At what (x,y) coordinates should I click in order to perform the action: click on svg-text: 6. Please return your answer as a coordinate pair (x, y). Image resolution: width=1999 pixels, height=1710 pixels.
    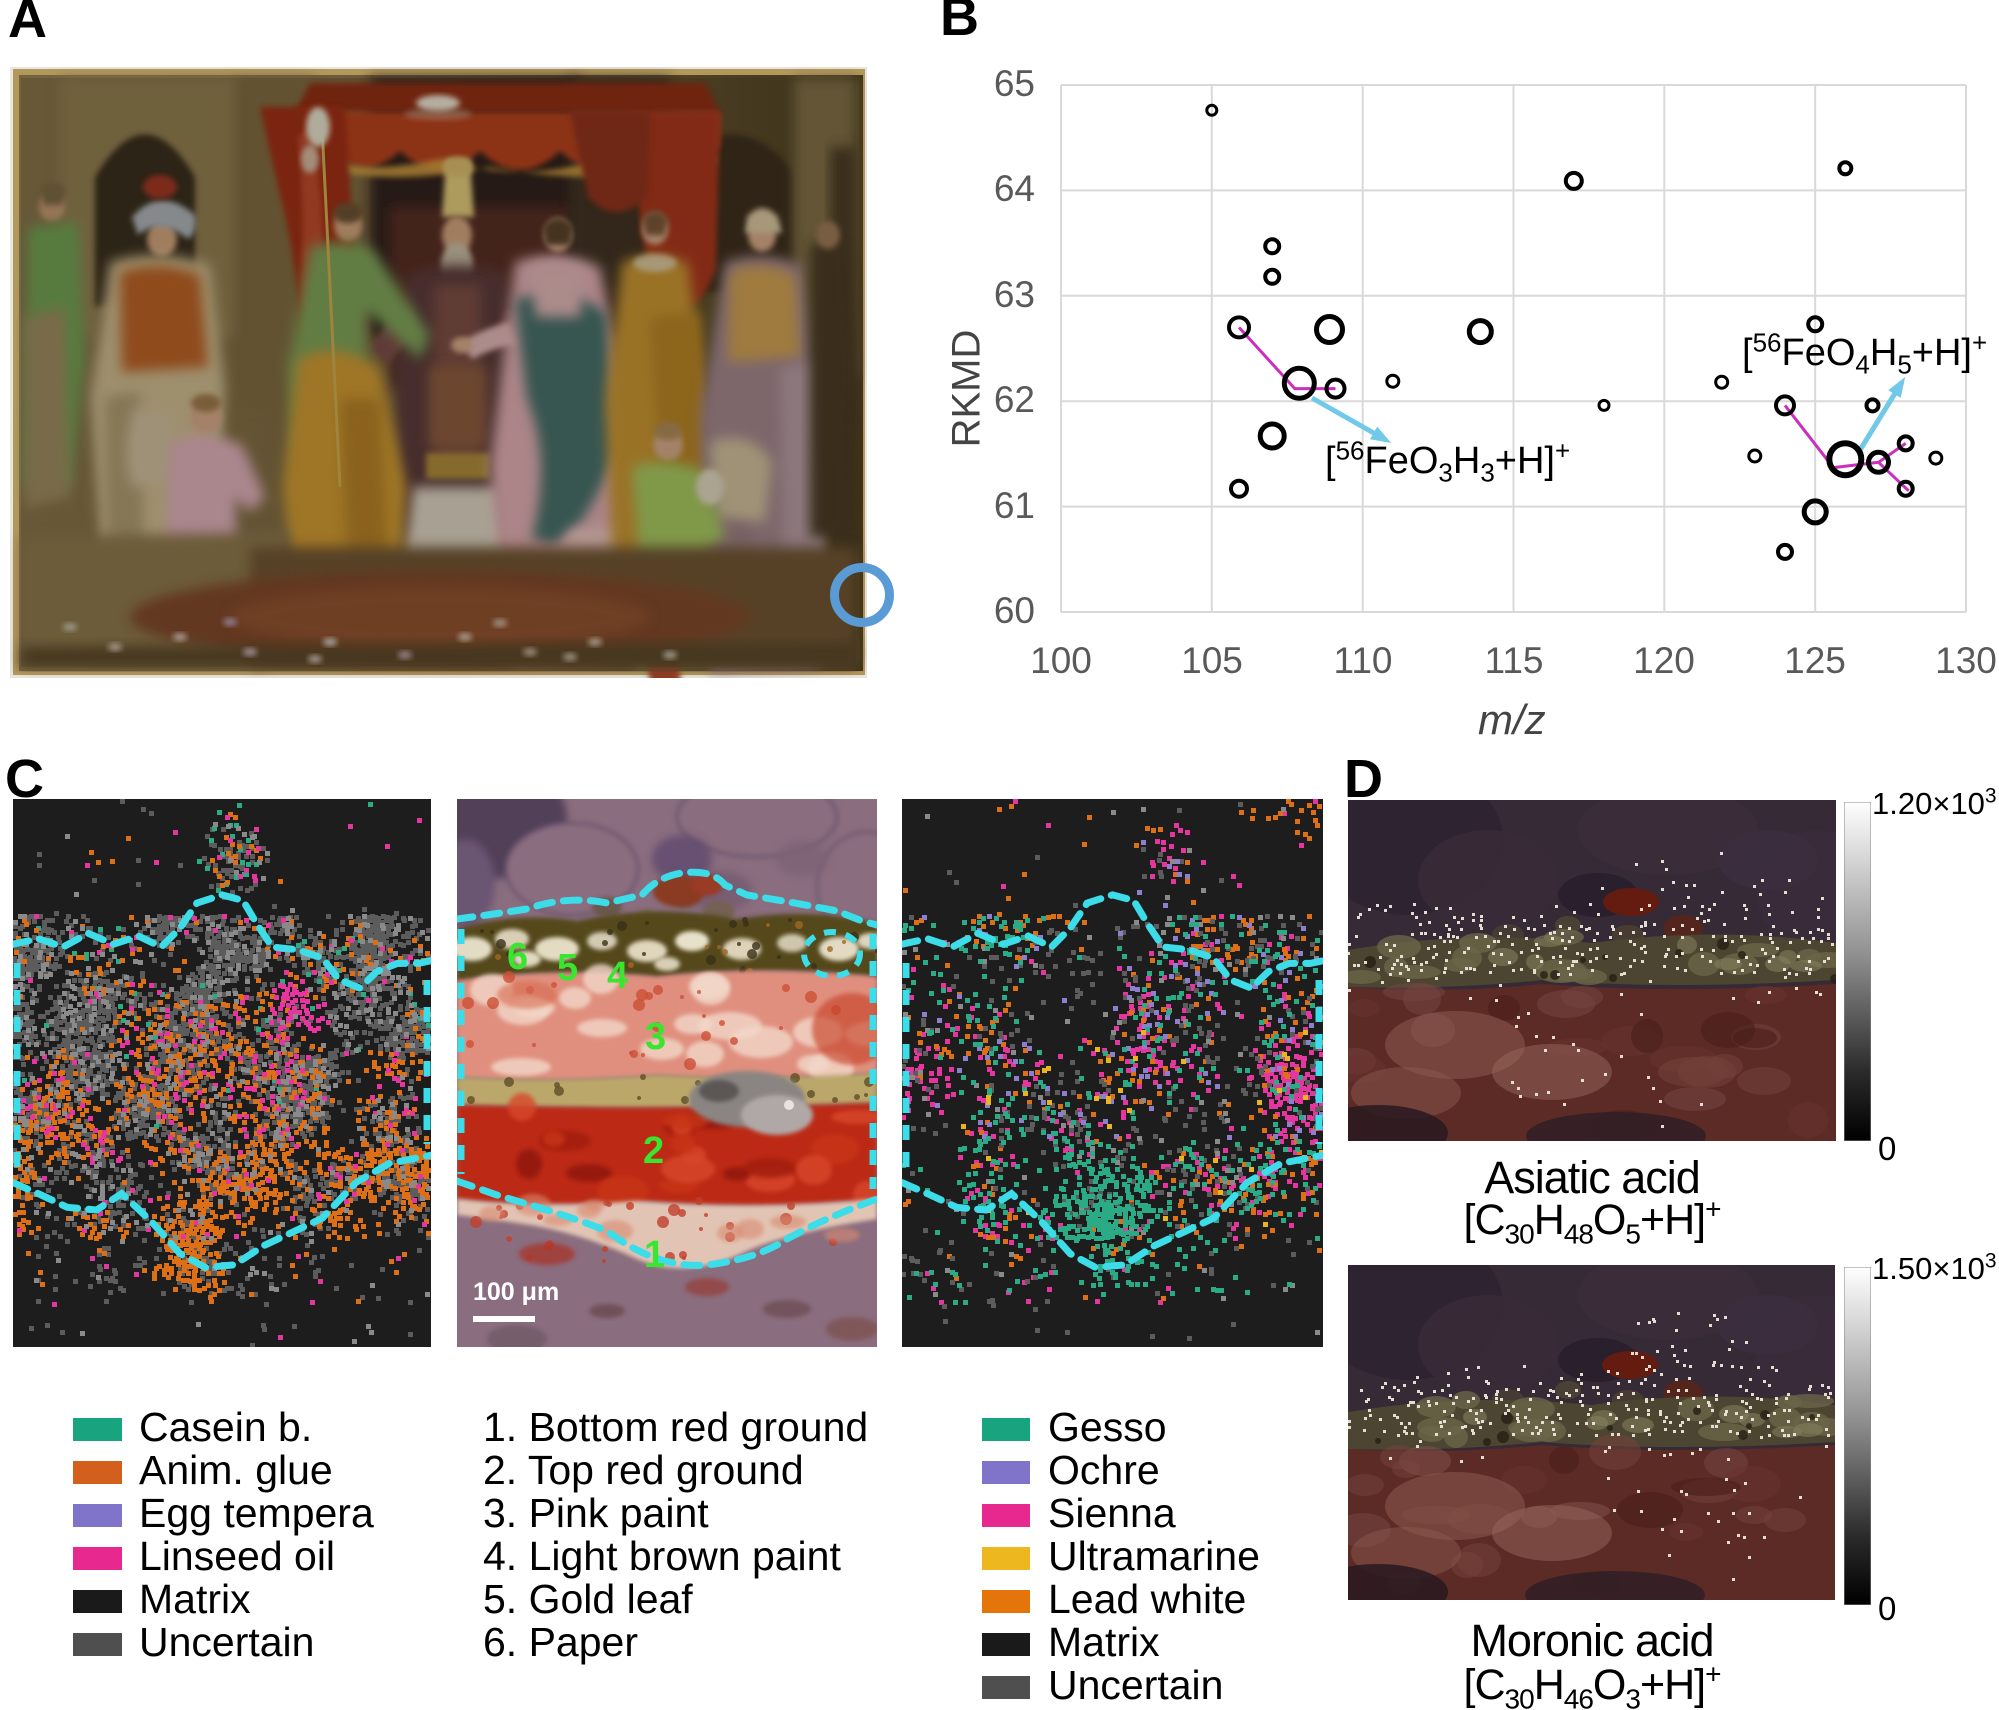
    Looking at the image, I should click on (517, 957).